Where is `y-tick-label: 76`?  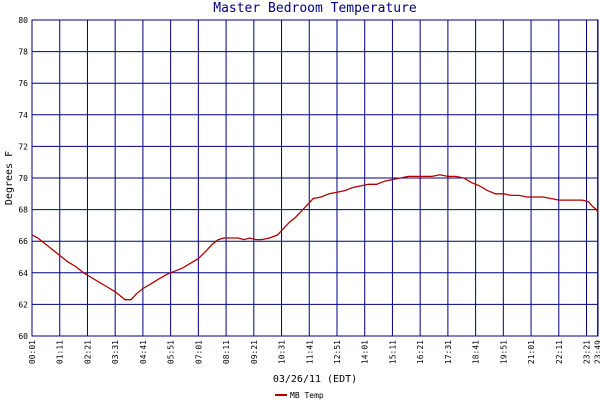 y-tick-label: 76 is located at coordinates (23, 83).